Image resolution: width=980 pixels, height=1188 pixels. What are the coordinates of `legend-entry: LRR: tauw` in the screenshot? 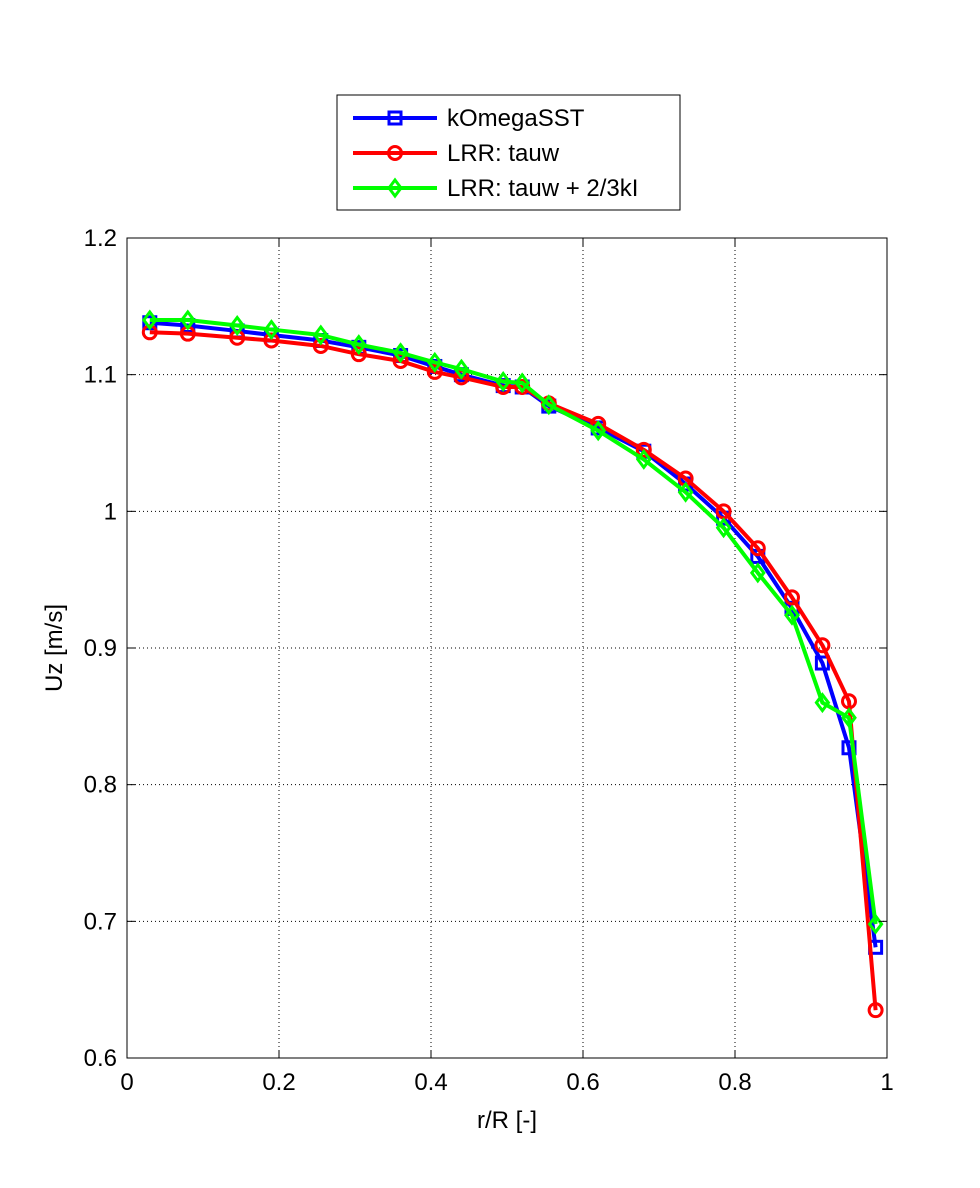 It's located at (456, 153).